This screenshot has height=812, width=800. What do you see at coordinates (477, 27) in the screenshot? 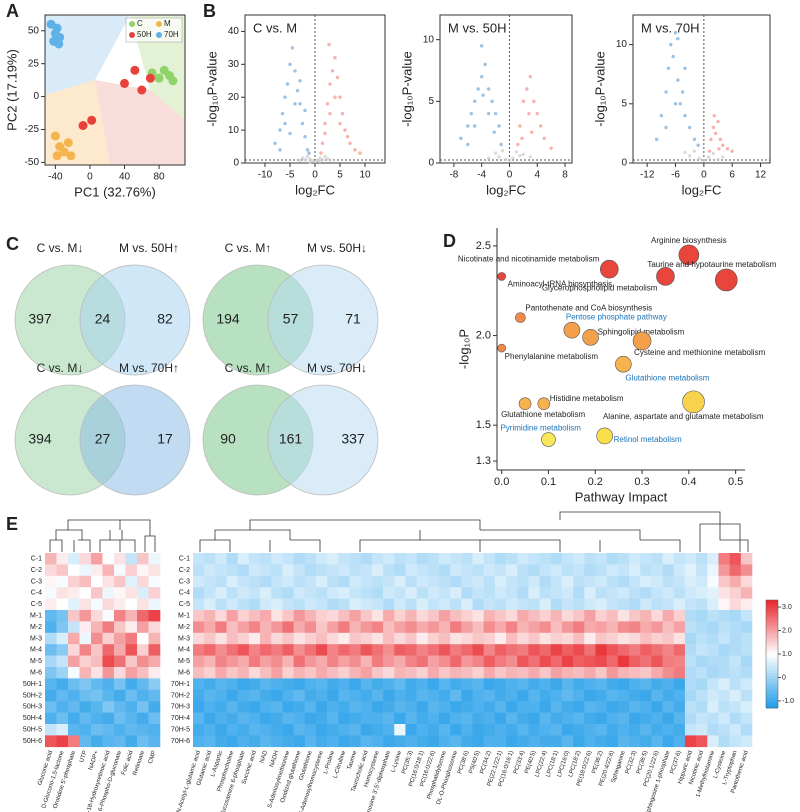
I see `plot-title: M vs. 50H` at bounding box center [477, 27].